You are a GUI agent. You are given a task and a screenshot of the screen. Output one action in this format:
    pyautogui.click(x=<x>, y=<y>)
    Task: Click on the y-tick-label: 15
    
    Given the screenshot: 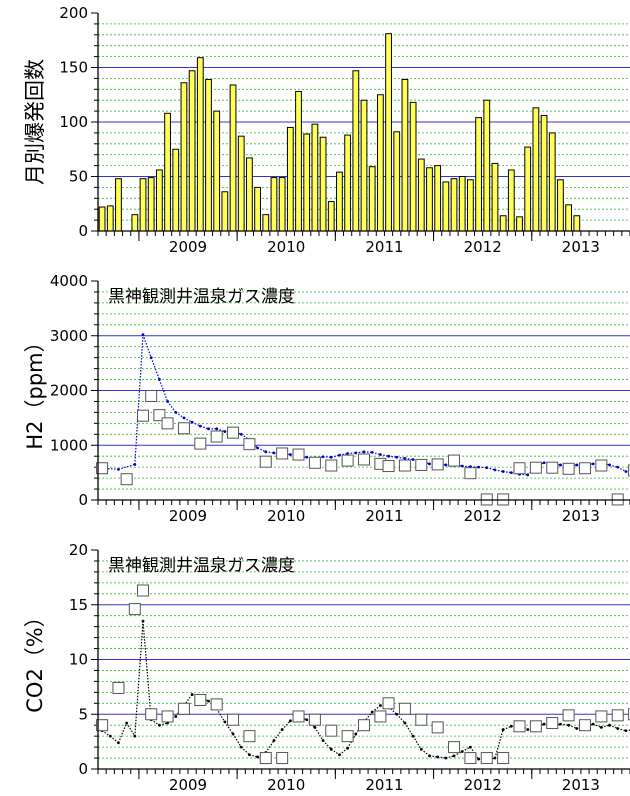 What is the action you would take?
    pyautogui.click(x=78, y=605)
    